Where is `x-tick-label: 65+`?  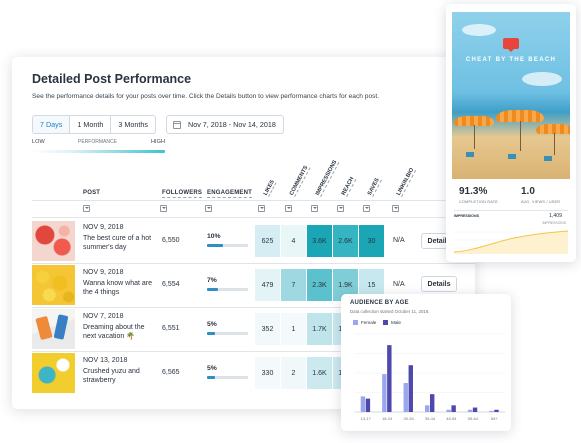 x-tick-label: 65+ is located at coordinates (494, 418).